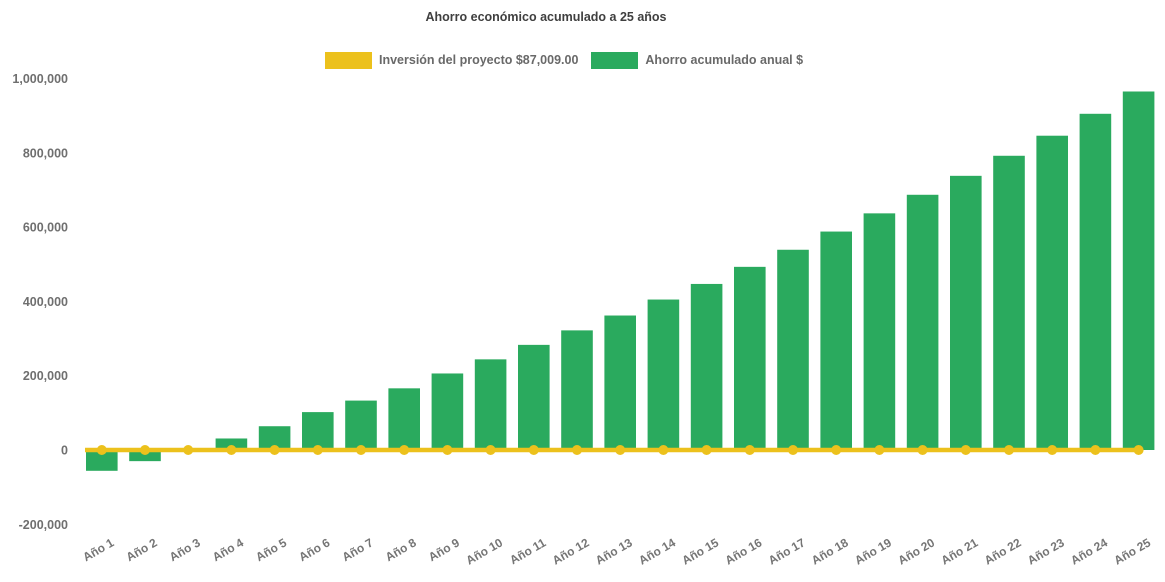 This screenshot has width=1165, height=582. Describe the element at coordinates (45, 376) in the screenshot. I see `y-axis-tick-label: 200,000` at that location.